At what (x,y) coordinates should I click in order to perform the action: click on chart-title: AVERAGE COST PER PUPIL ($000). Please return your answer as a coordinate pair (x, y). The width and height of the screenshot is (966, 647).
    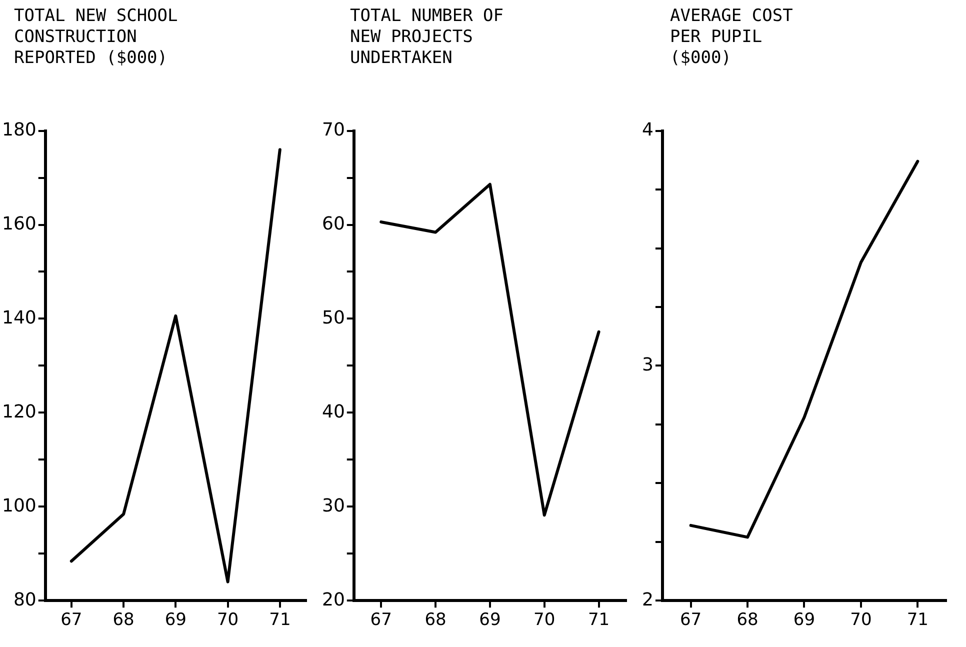
    Looking at the image, I should click on (731, 37).